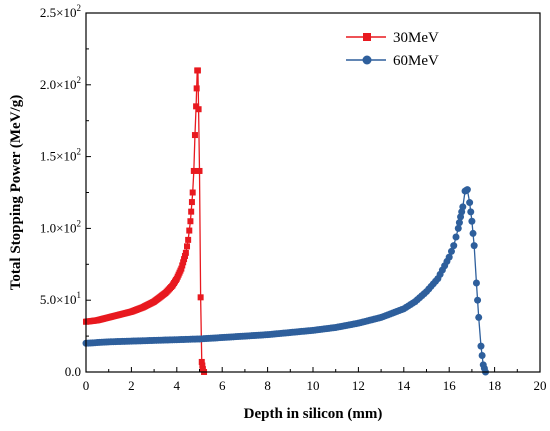 The image size is (550, 431). Describe the element at coordinates (60, 11) in the screenshot. I see `y-tick-label: 2.5×10²` at that location.